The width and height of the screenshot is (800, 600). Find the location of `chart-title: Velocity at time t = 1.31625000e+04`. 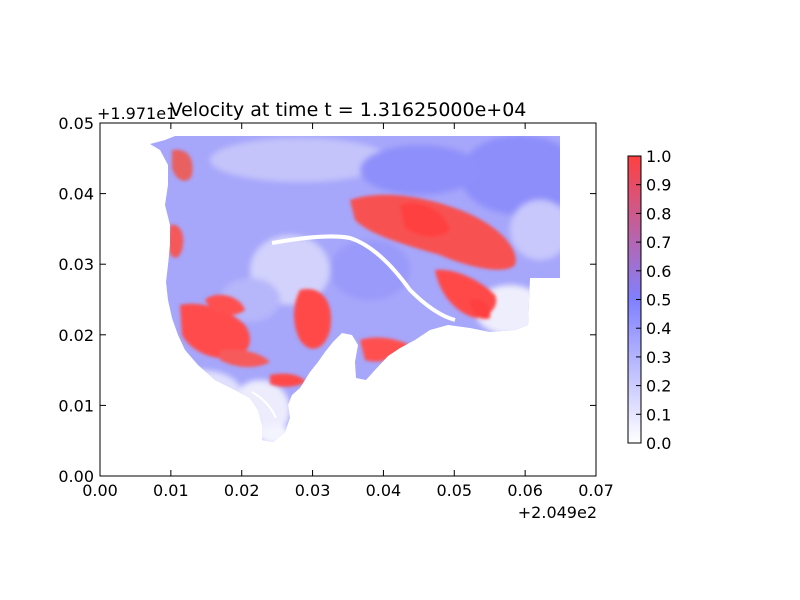

chart-title: Velocity at time t = 1.31625000e+04 is located at coordinates (348, 110).